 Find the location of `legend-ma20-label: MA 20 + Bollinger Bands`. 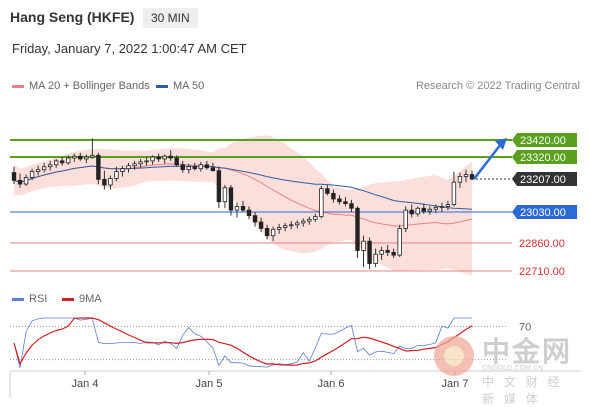

legend-ma20-label: MA 20 + Bollinger Bands is located at coordinates (89, 86).